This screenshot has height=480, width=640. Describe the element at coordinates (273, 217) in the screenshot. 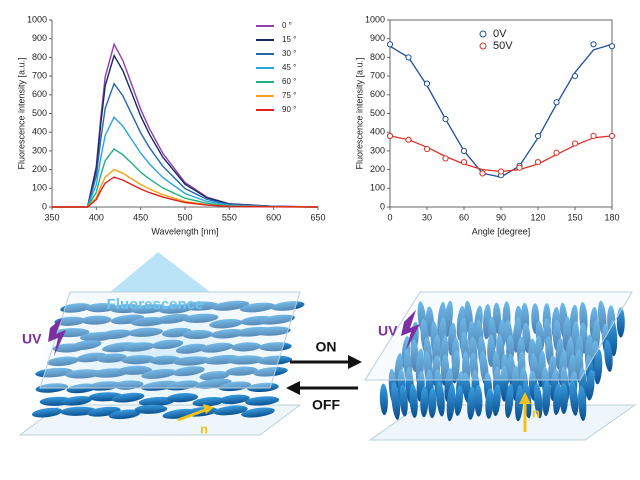

I see `x-tick-label: 600` at that location.